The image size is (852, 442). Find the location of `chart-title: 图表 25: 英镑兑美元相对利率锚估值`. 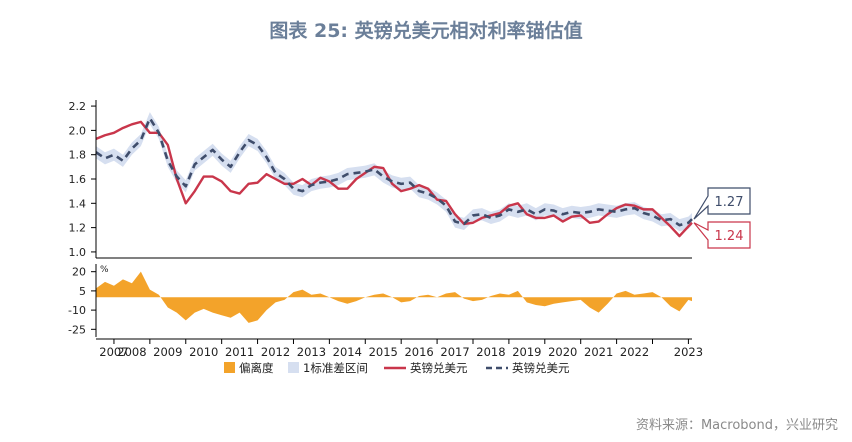

chart-title: 图表 25: 英镑兑美元相对利率锚估值 is located at coordinates (426, 31).